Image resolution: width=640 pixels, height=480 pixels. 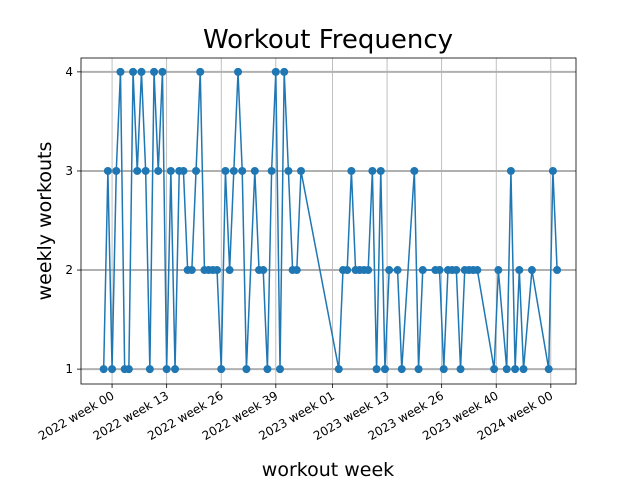 I want to click on y-axis-label: weekly workouts, so click(x=45, y=221).